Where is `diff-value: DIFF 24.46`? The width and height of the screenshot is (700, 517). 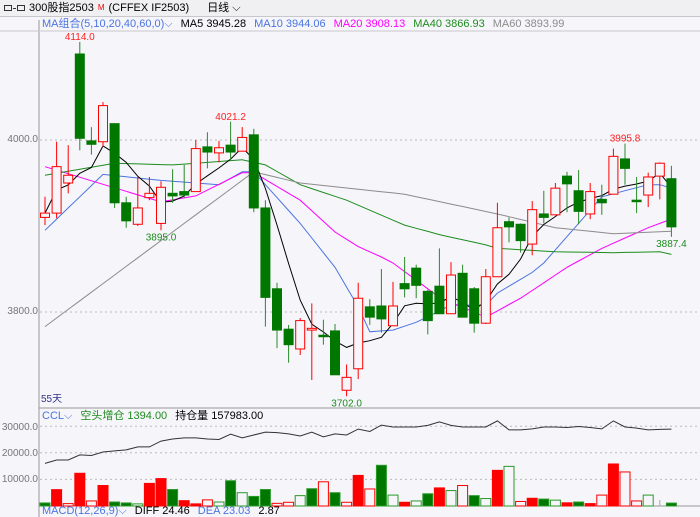 diff-value: DIFF 24.46 is located at coordinates (162, 511).